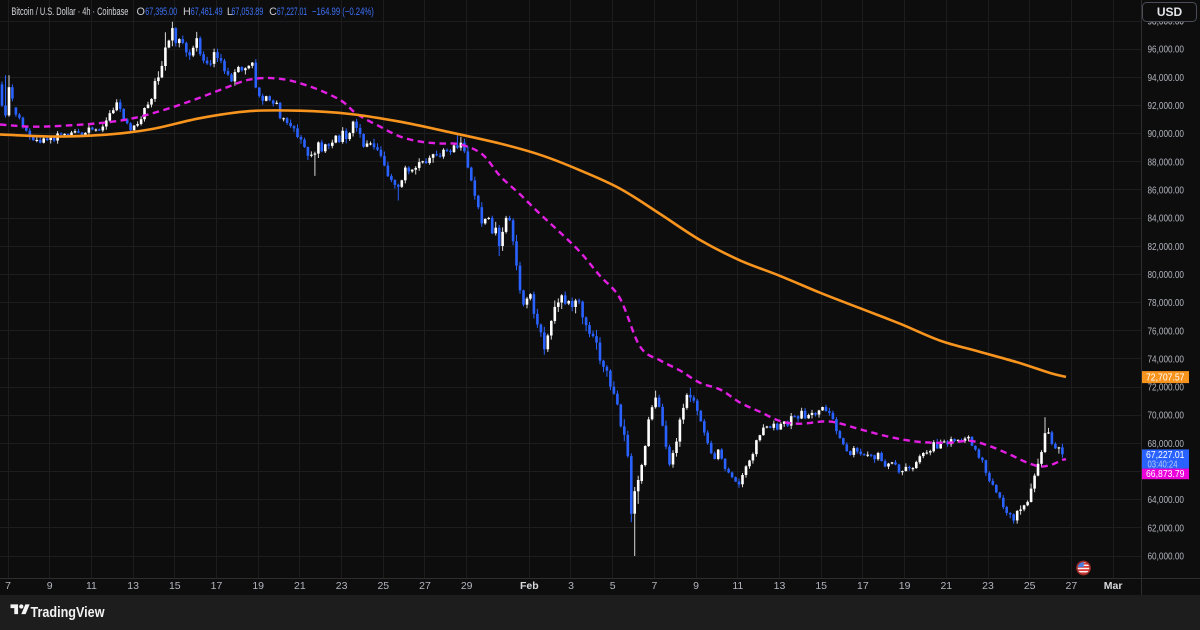 The height and width of the screenshot is (630, 1200). Describe the element at coordinates (613, 586) in the screenshot. I see `svg-text: 5` at that location.